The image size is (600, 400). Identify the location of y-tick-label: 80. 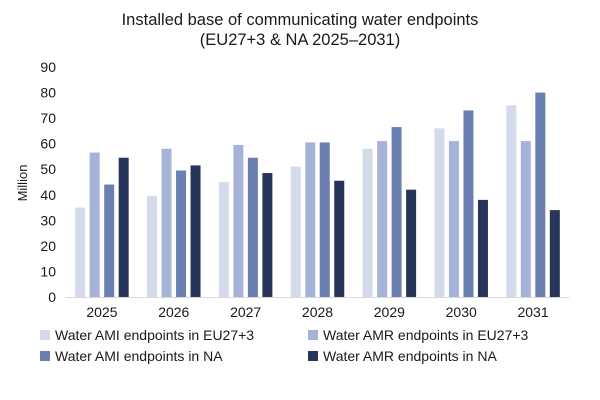
(48, 93).